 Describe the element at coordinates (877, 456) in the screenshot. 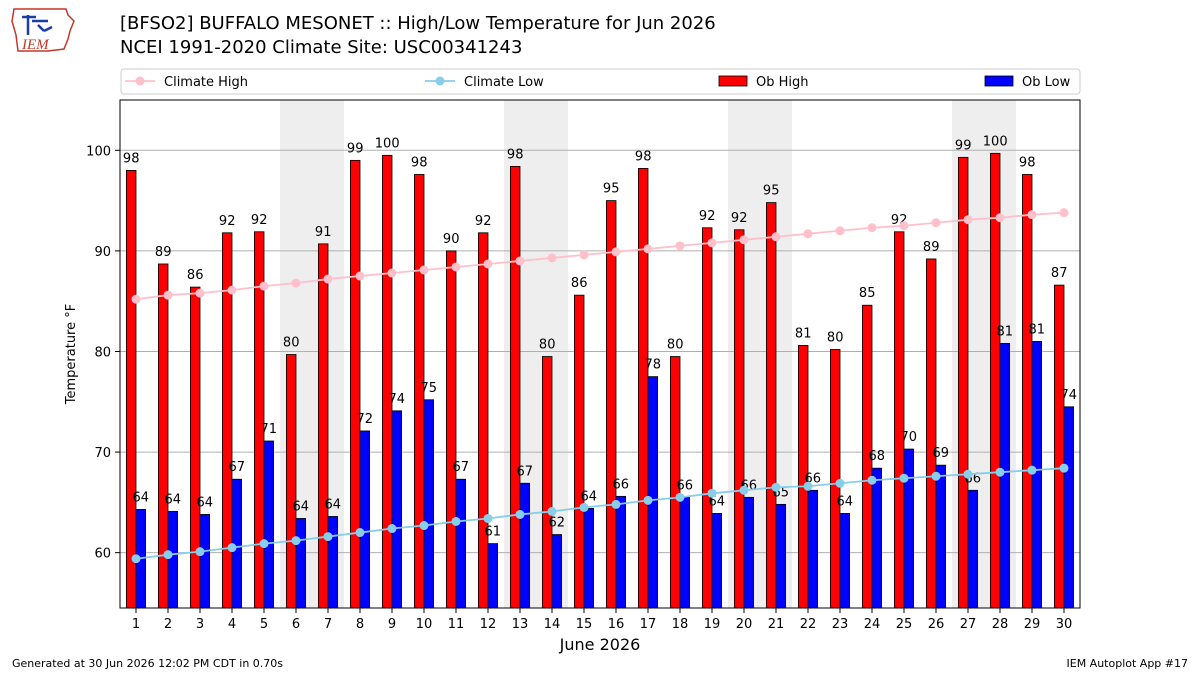

I see `ob-low-label-day-24: 68` at that location.